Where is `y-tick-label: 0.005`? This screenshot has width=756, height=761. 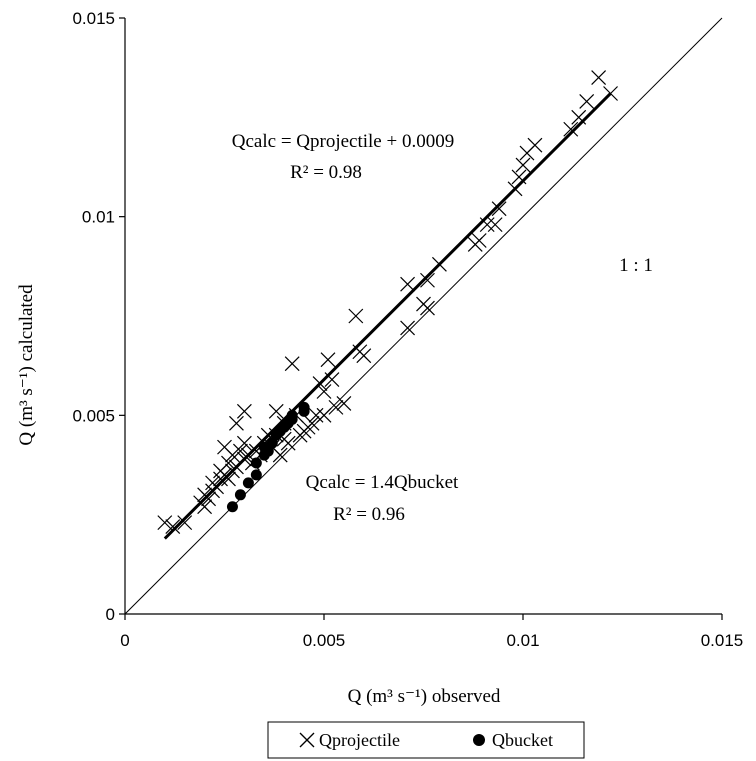 y-tick-label: 0.005 is located at coordinates (93, 415).